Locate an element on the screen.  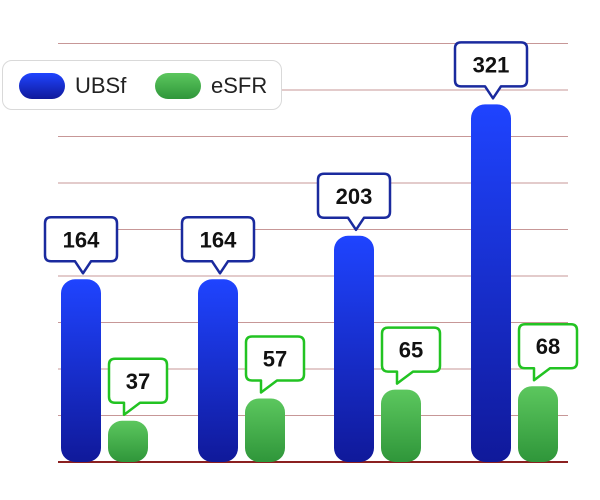
data-label-ubsf-1: 164 is located at coordinates (81, 239).